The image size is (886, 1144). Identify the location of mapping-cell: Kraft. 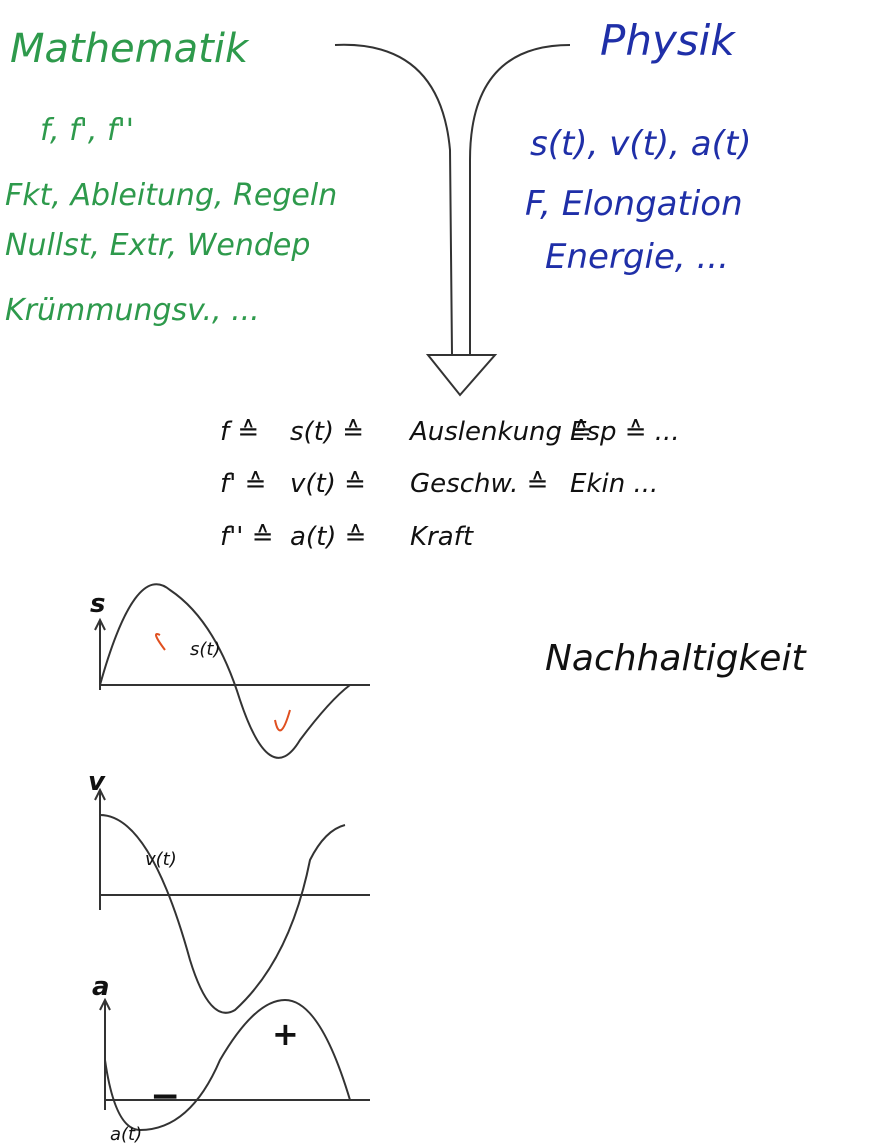
(442, 537).